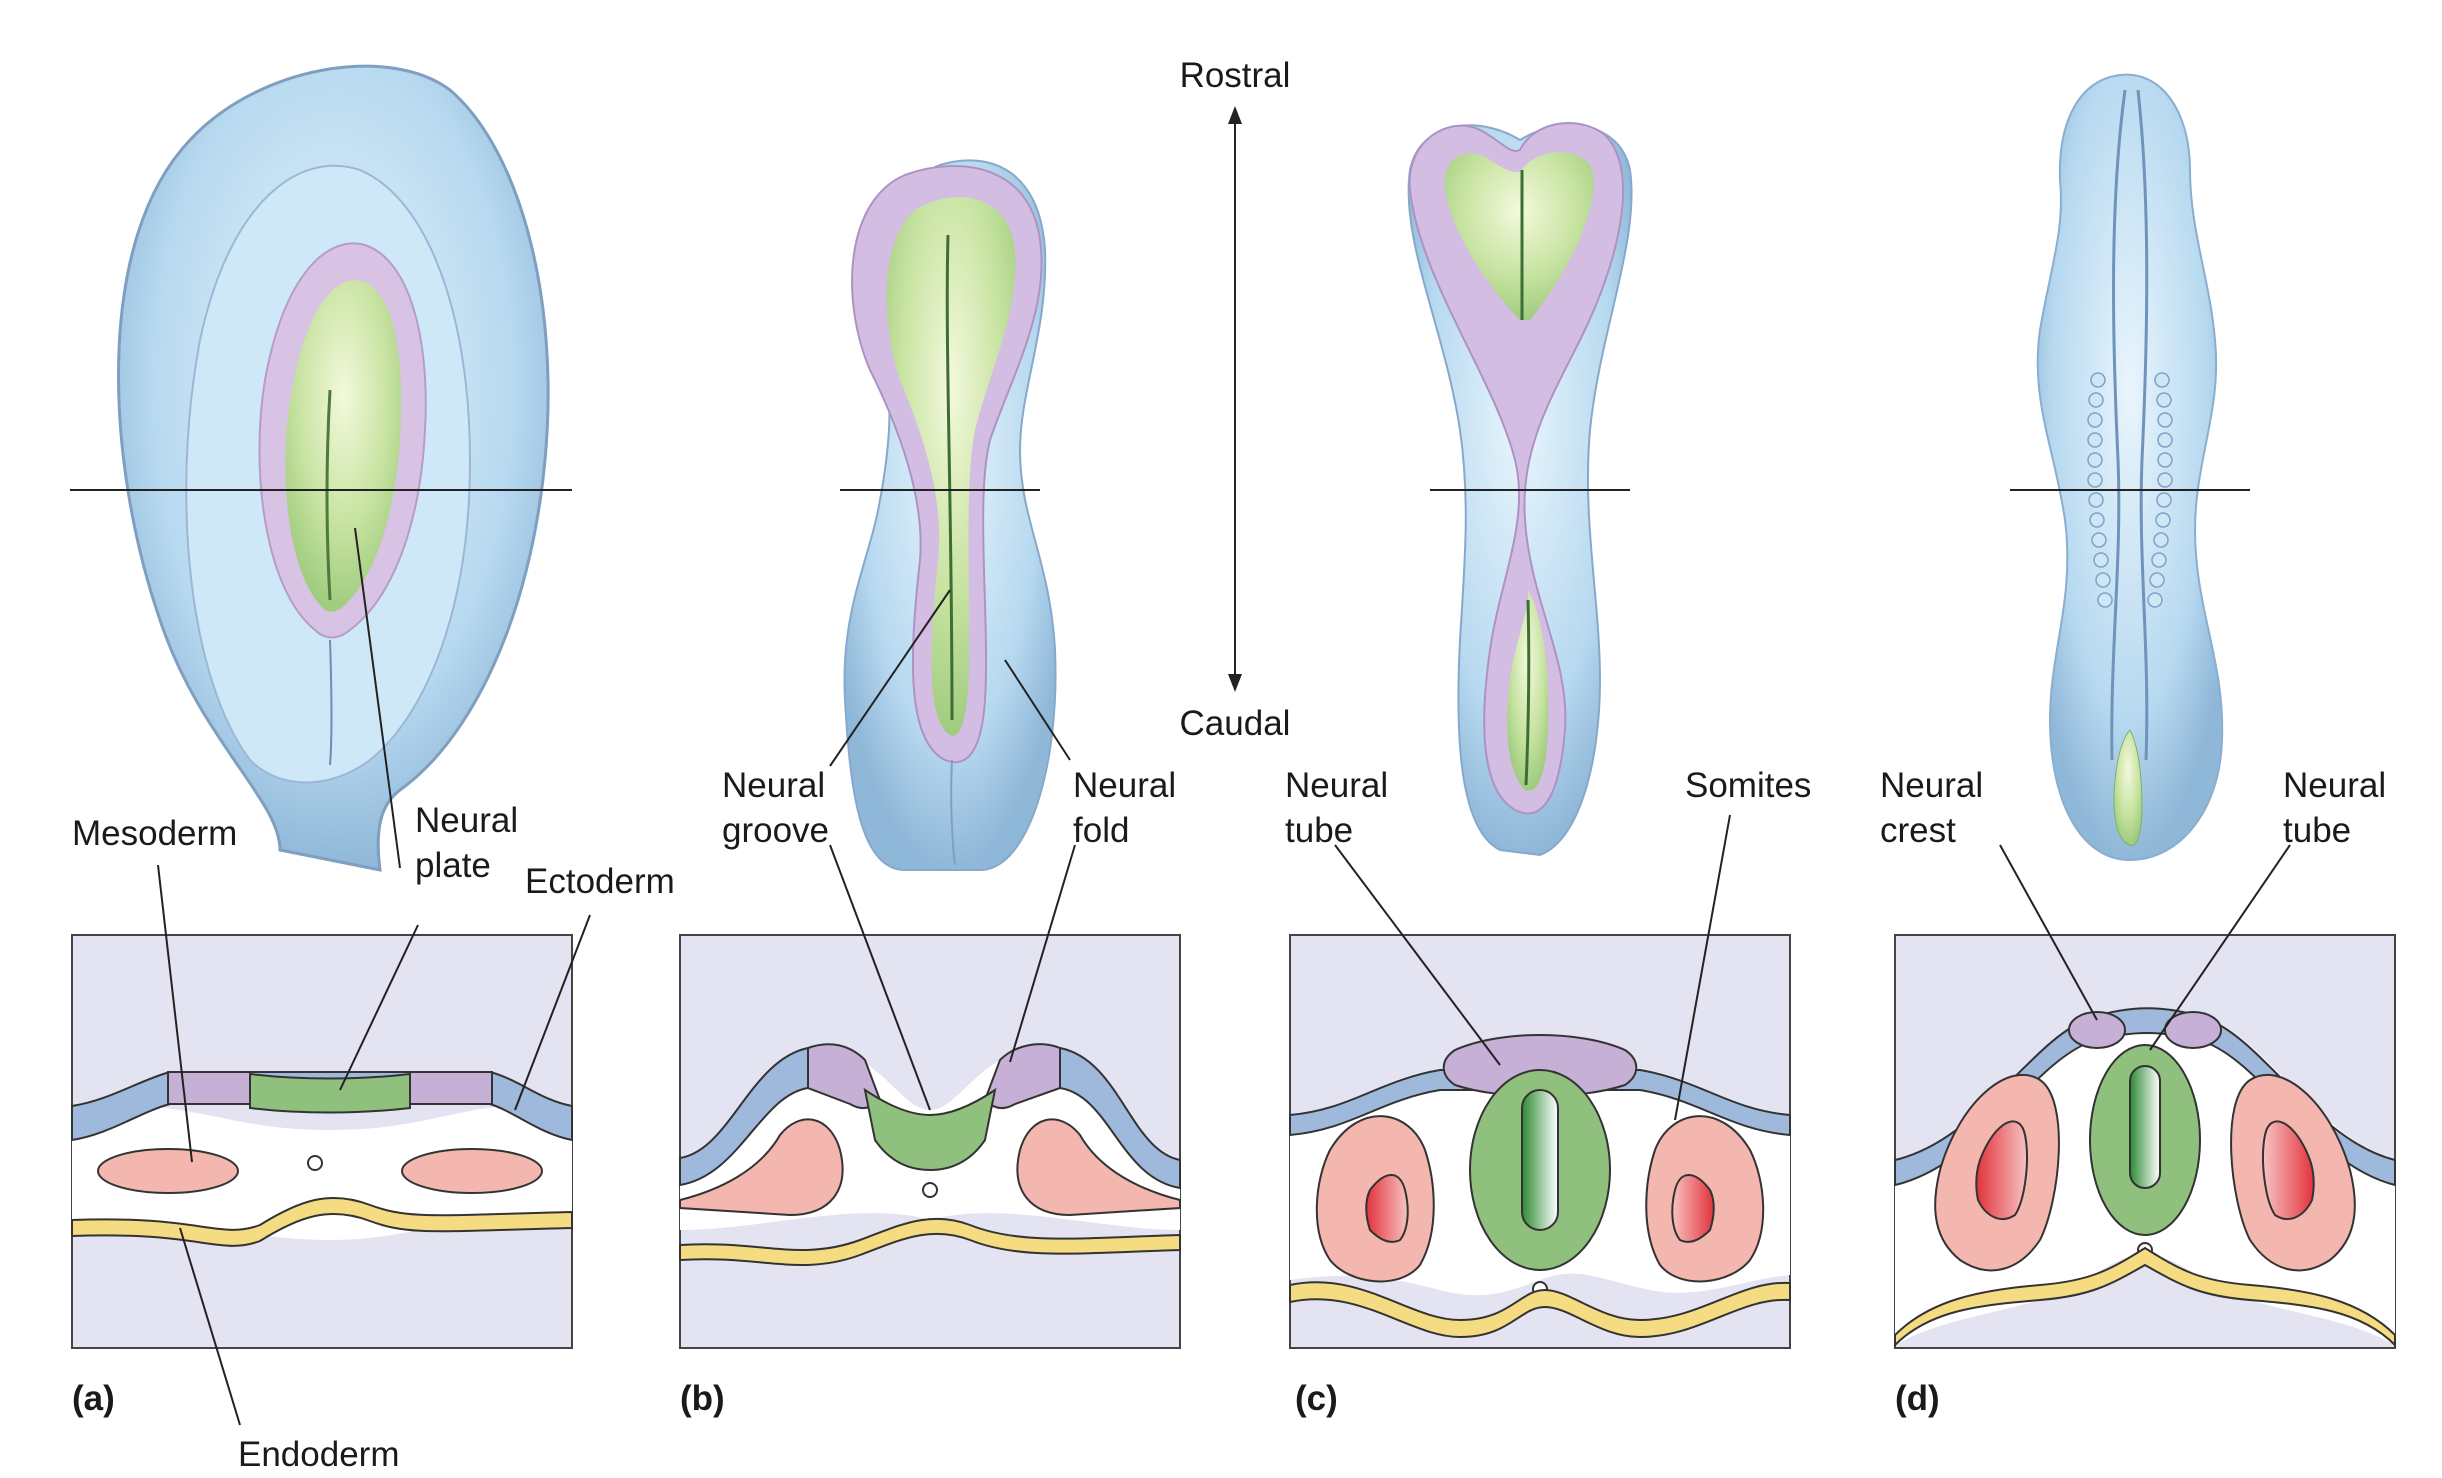 Image resolution: width=2442 pixels, height=1478 pixels. Describe the element at coordinates (1748, 785) in the screenshot. I see `label-somites: Somites` at that location.